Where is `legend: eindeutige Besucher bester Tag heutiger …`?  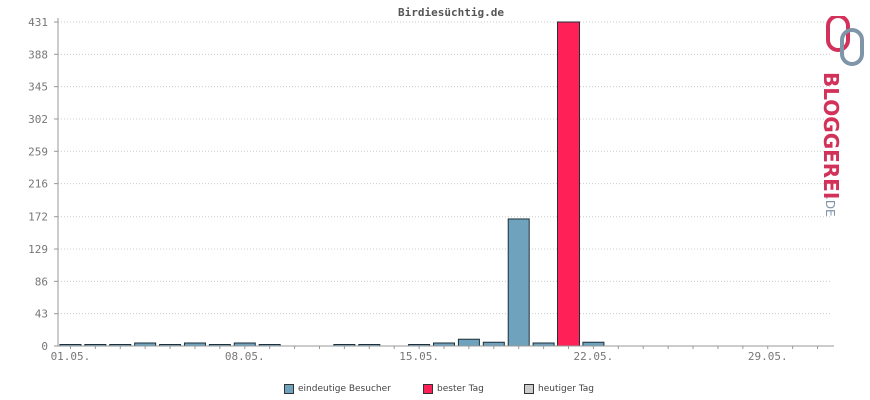 legend: eindeutige Besucher bester Tag heutiger … is located at coordinates (435, 392).